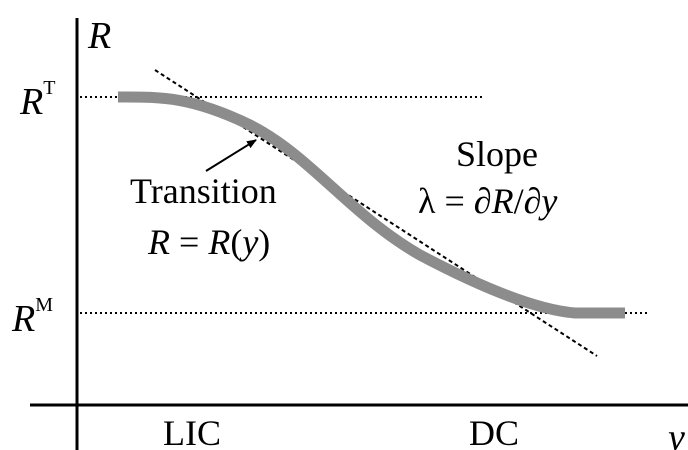  I want to click on lic-label: LIC, so click(192, 431).